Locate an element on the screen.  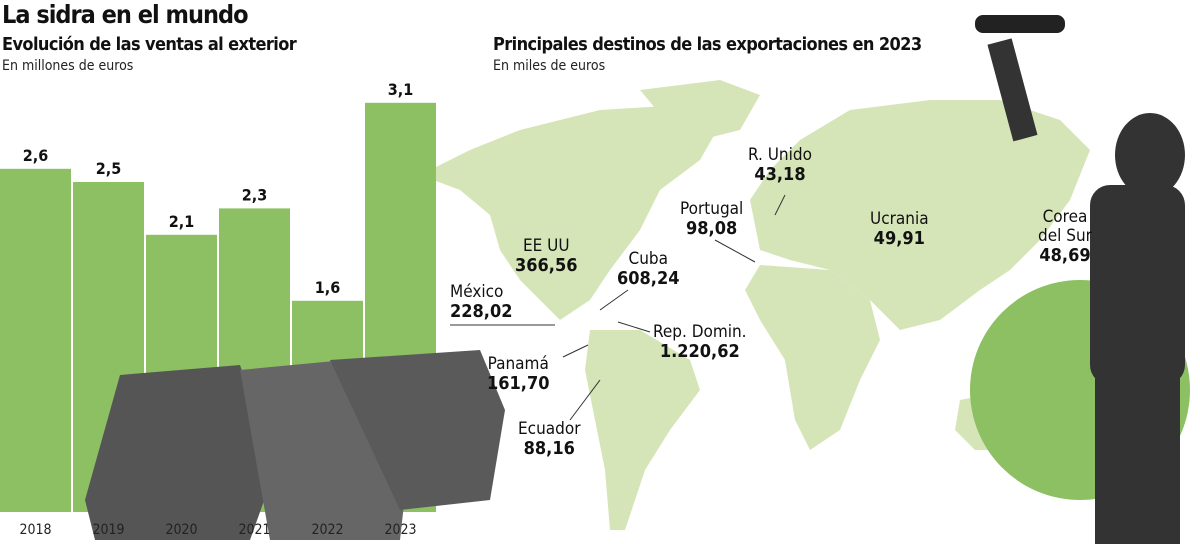
label-corea-del-sur: Corea del Sur 48,69 is located at coordinates (1065, 236).